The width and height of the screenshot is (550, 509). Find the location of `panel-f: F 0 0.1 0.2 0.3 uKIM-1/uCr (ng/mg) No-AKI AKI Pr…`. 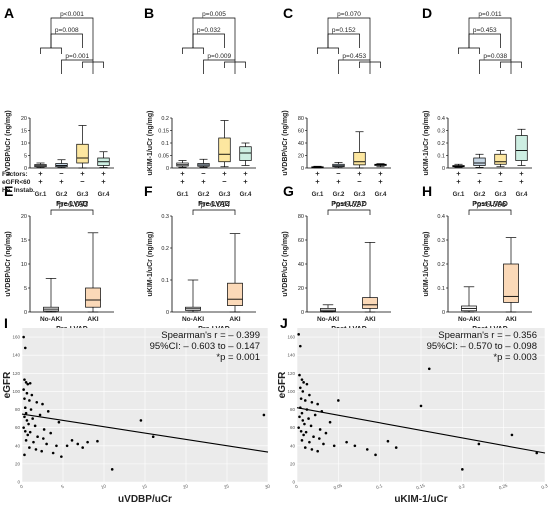

panel-f: F 0 0.1 0.2 0.3 uKIM-1/uCr (ng/mg) No-AKI AKI Pr… is located at coordinates (200, 258).